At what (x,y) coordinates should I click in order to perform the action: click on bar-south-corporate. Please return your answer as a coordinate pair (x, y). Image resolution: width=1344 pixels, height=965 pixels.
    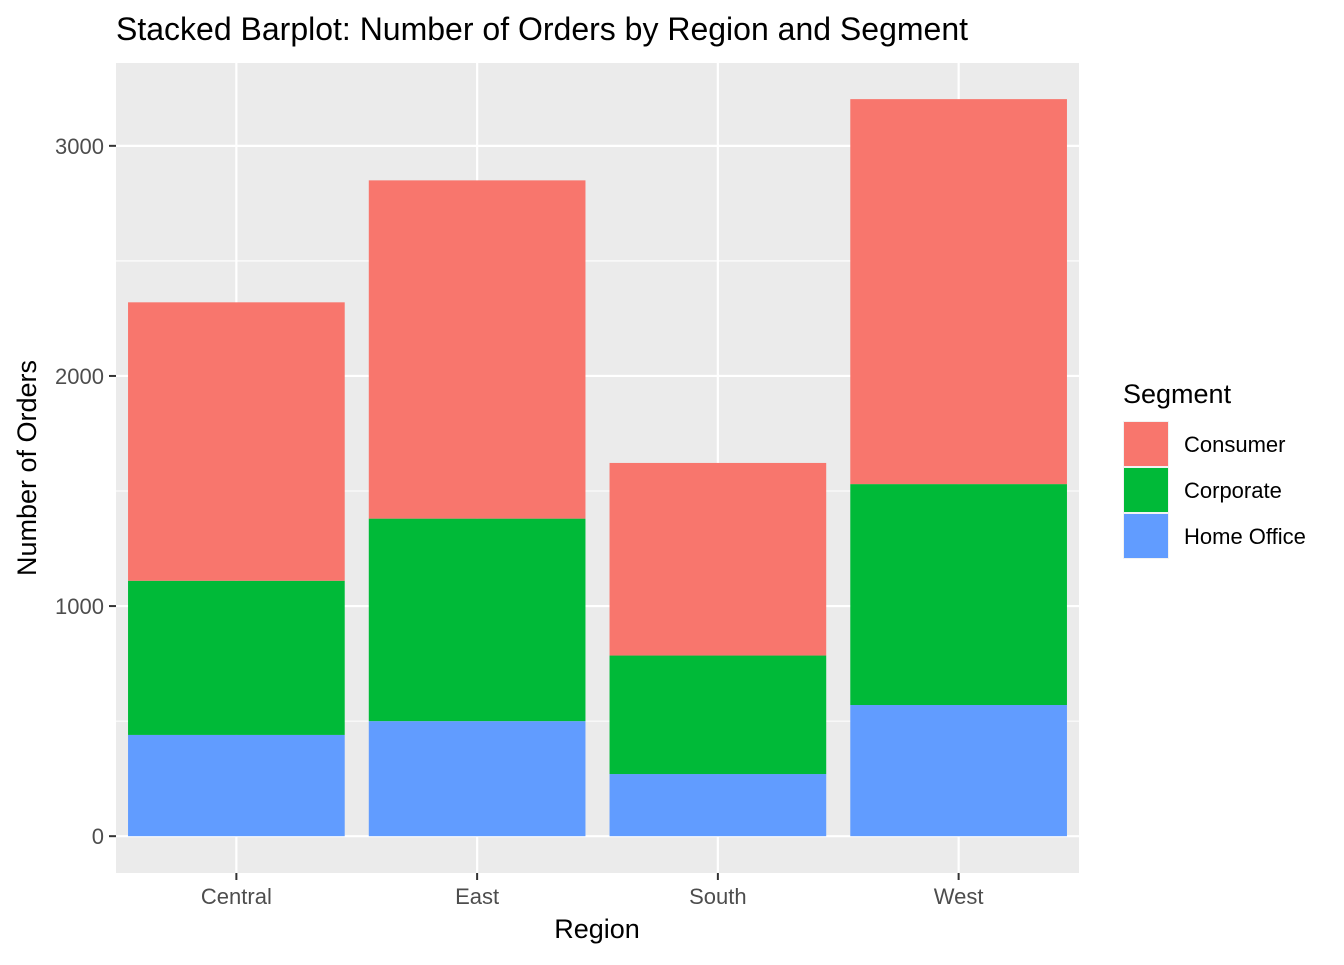
    Looking at the image, I should click on (718, 715).